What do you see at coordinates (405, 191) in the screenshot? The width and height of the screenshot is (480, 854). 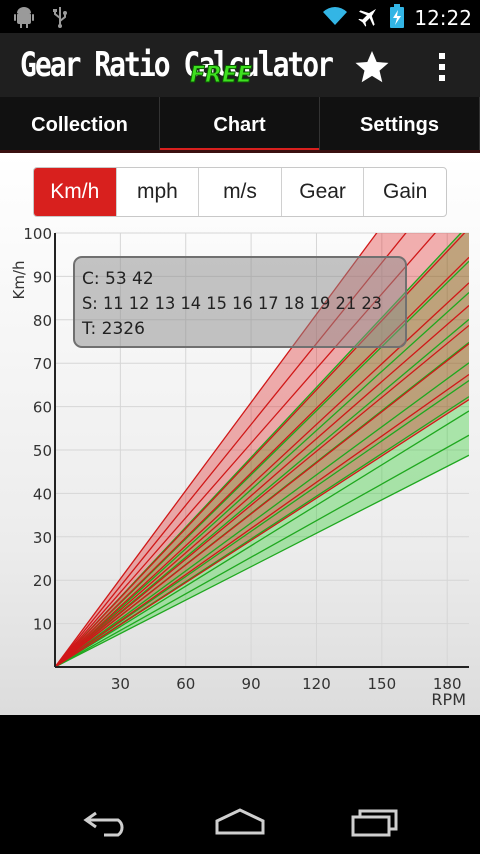 I see `unit-gain-button: Gain` at bounding box center [405, 191].